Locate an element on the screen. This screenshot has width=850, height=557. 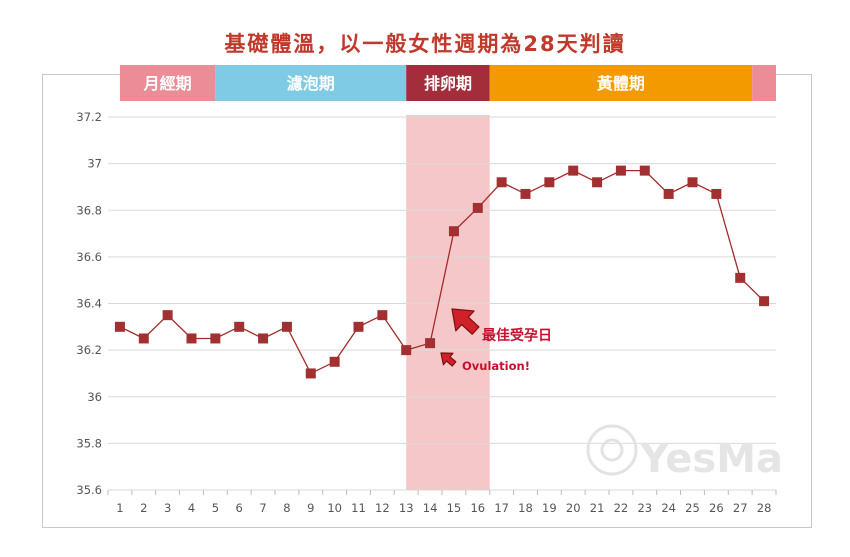
x-tick-label: 11 is located at coordinates (358, 508).